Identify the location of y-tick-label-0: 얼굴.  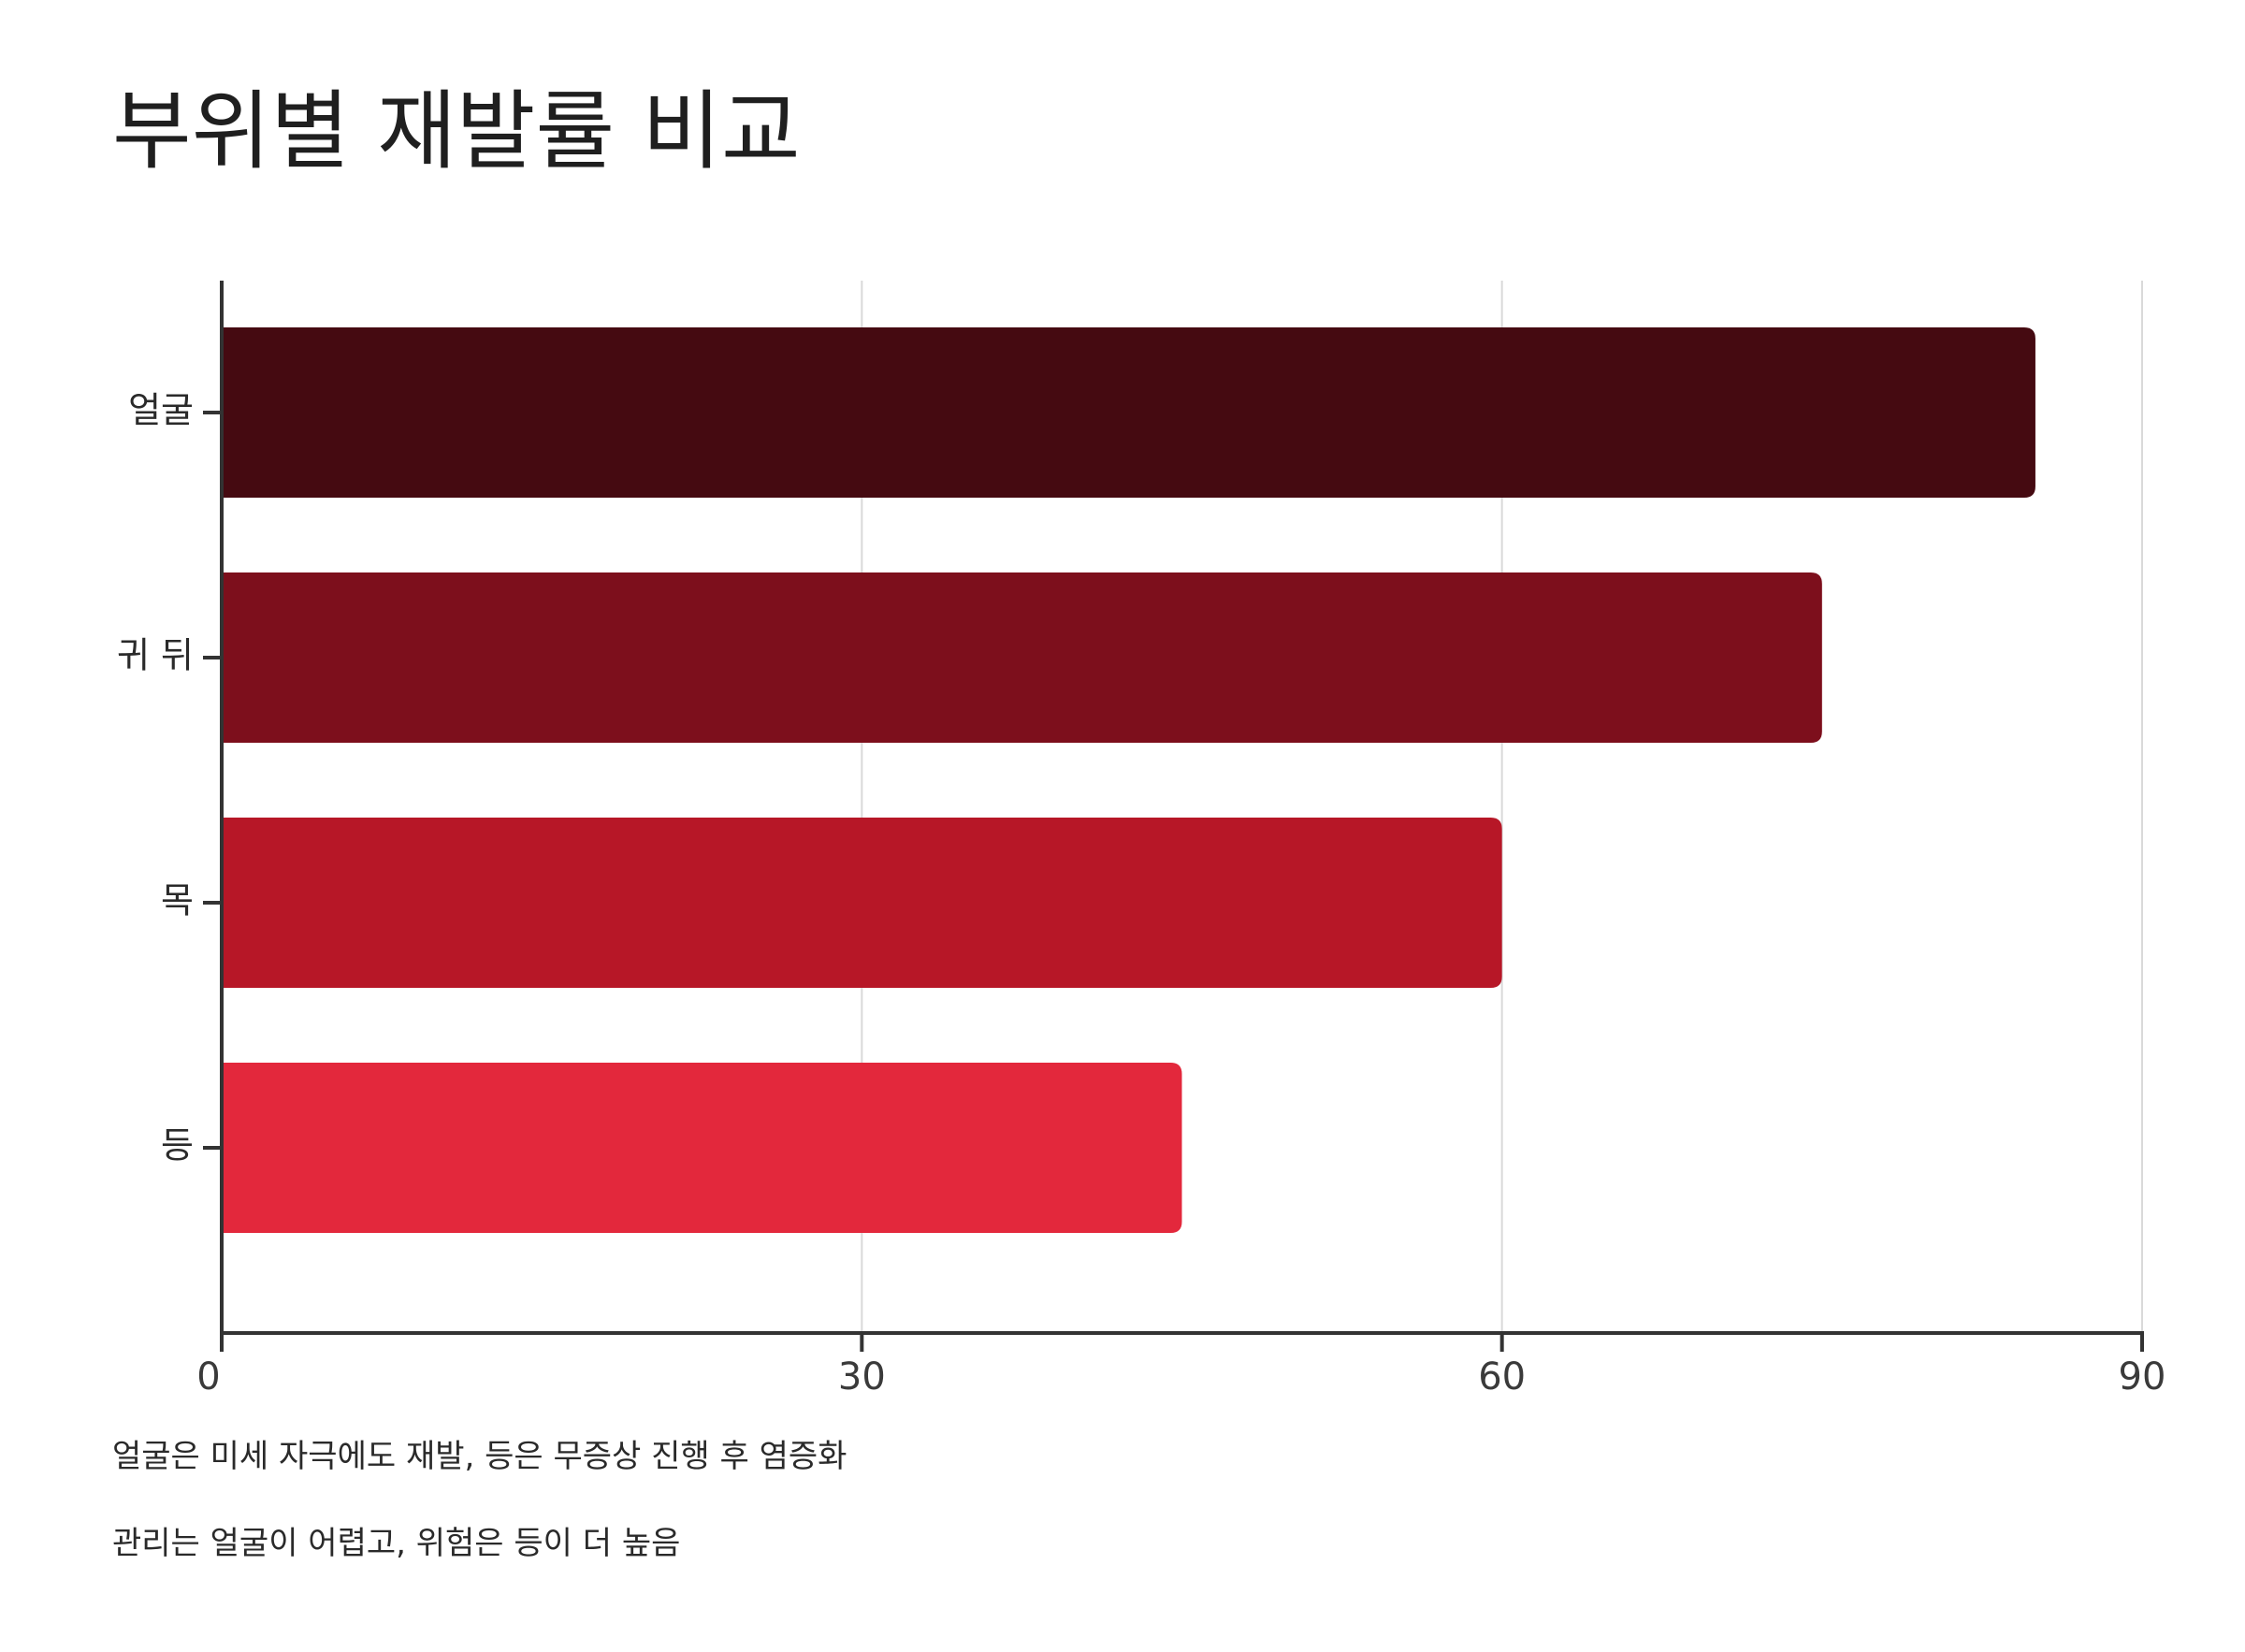
(161, 410).